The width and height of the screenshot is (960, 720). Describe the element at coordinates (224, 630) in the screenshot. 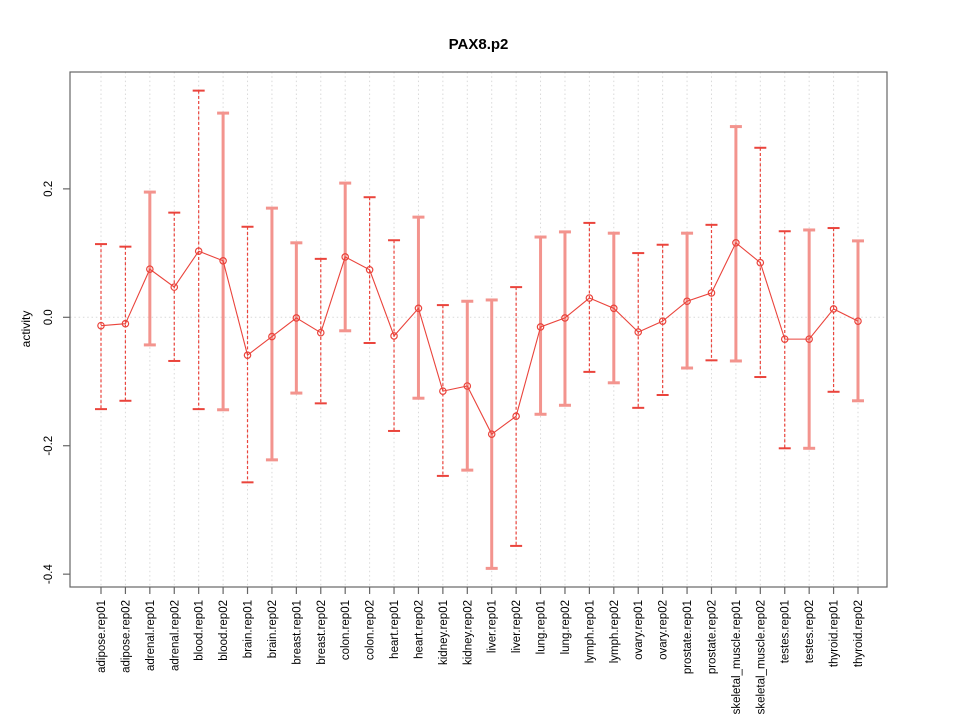

I see `x-tick-label: blood.rep02` at that location.